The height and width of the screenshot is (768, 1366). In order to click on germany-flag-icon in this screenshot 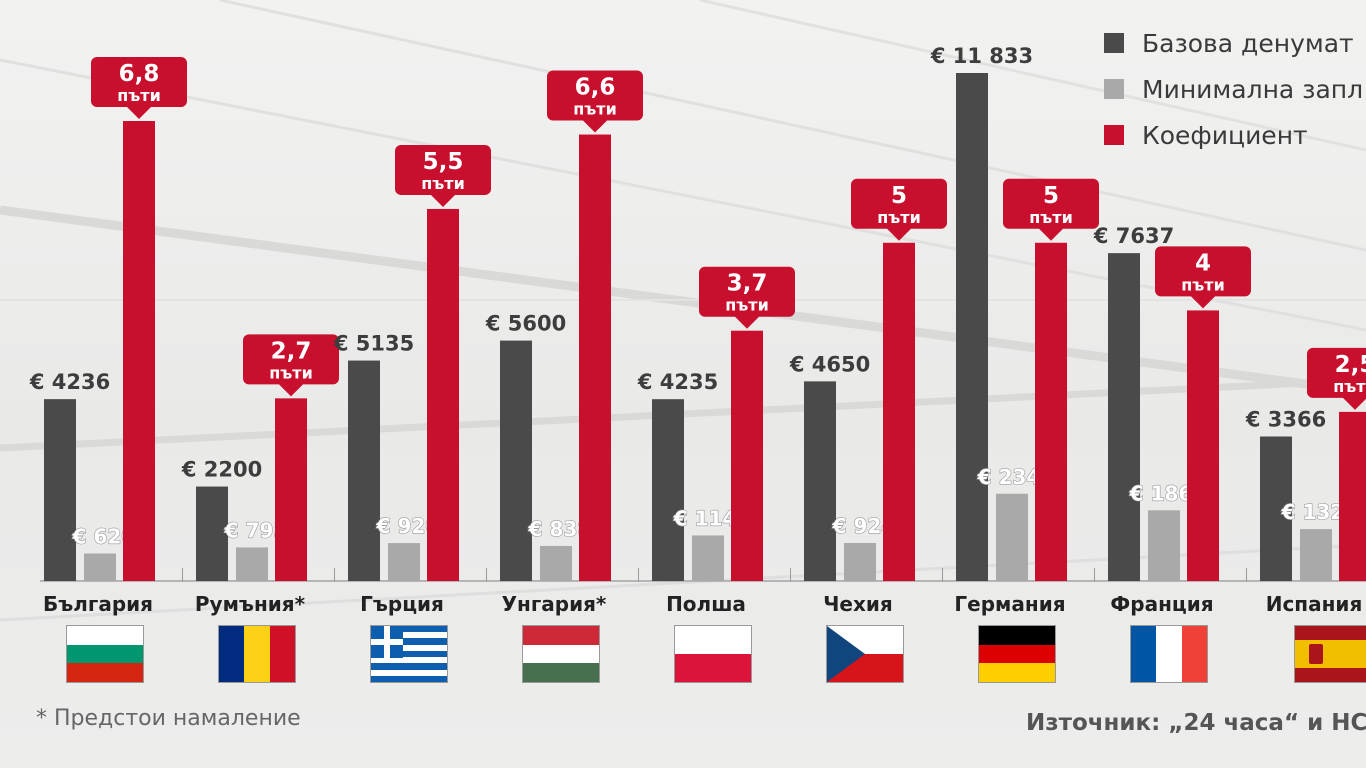, I will do `click(1017, 654)`.